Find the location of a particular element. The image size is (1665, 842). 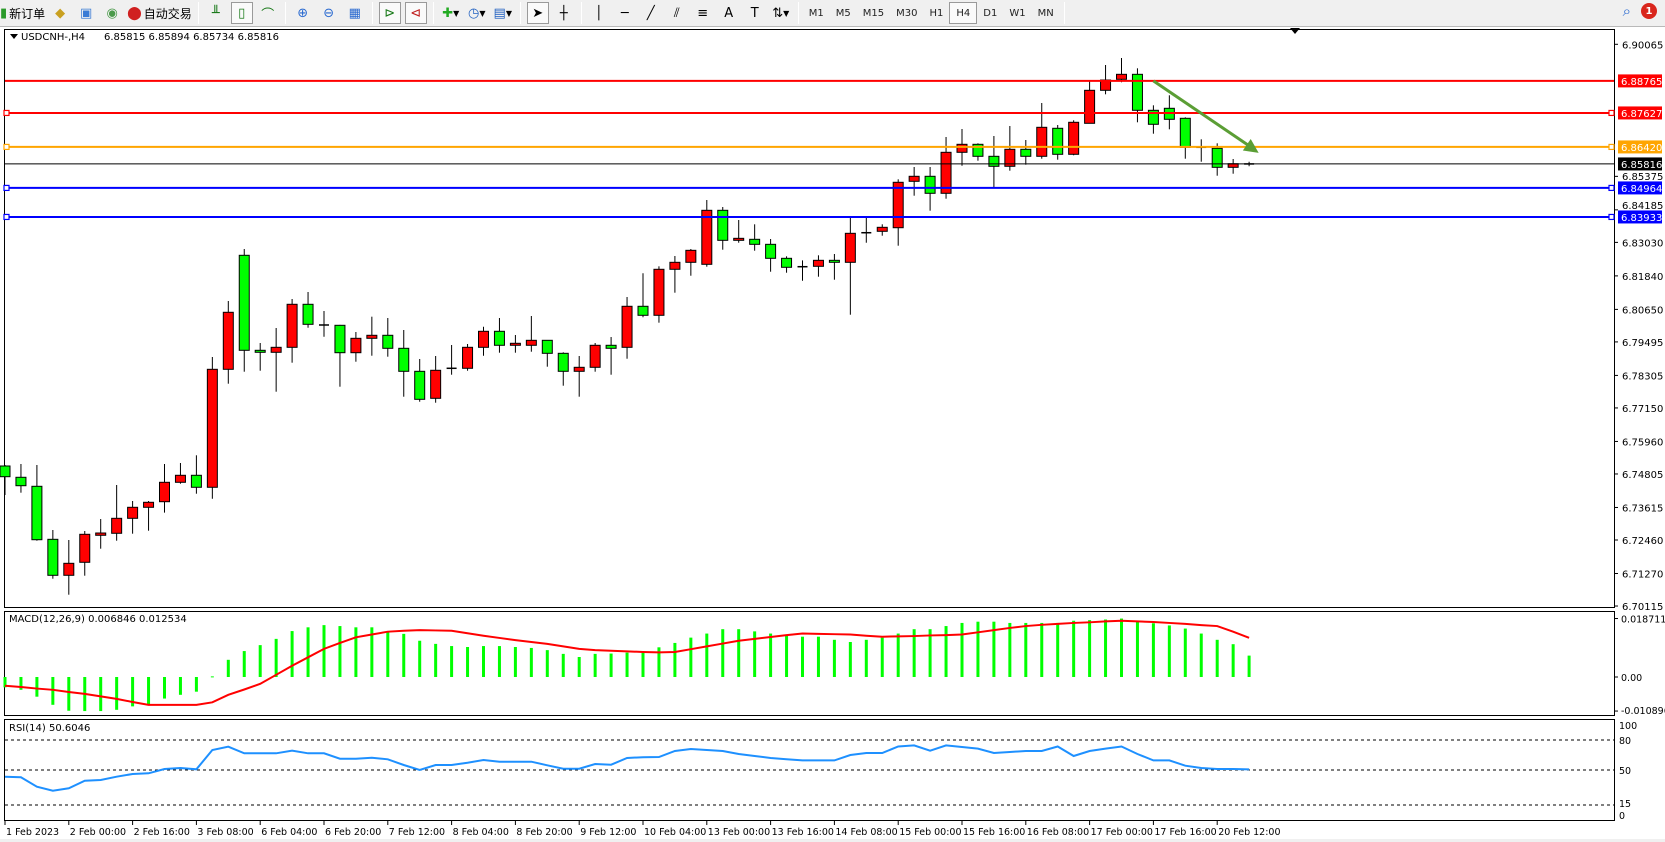

vertical-line-tool: │ is located at coordinates (599, 13).